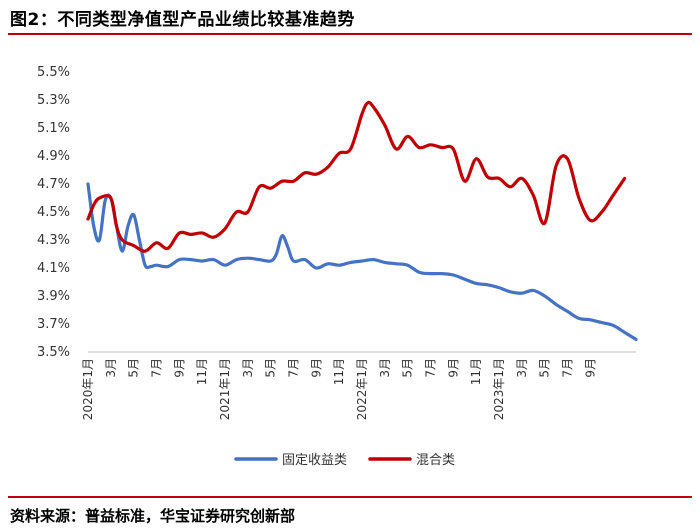 The image size is (700, 532). What do you see at coordinates (499, 389) in the screenshot?
I see `x-tick-label: 2023年1月` at bounding box center [499, 389].